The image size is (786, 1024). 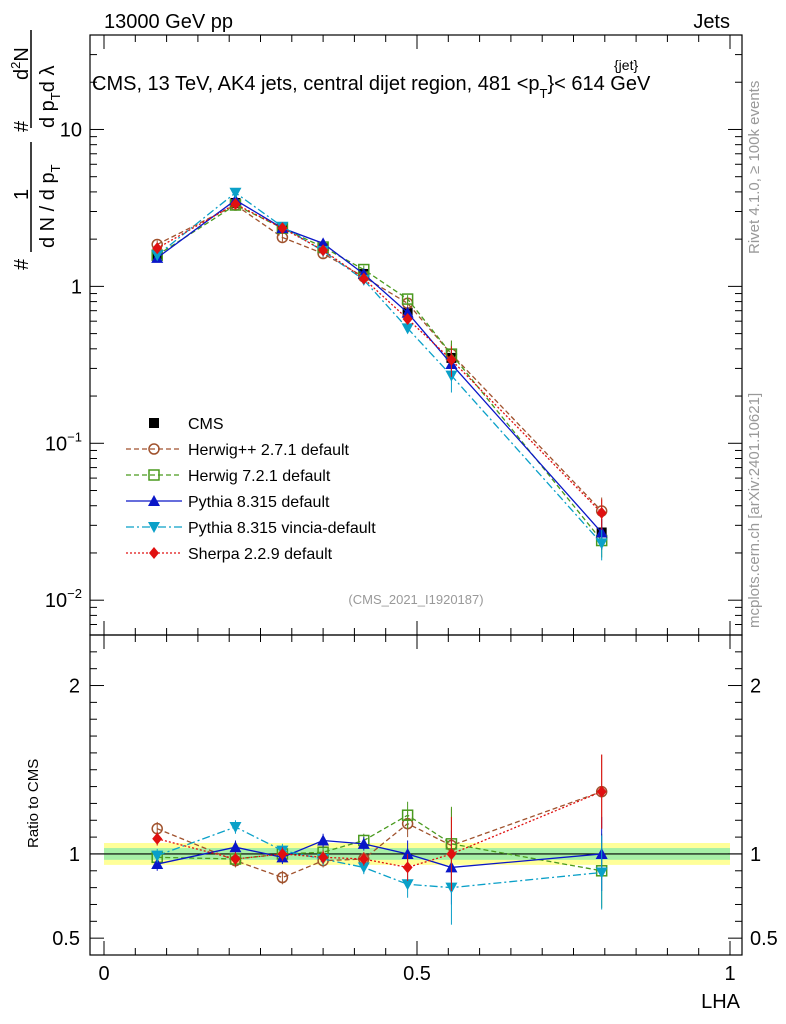 I want to click on ylabel-right-den-end: d λ, so click(x=48, y=79).